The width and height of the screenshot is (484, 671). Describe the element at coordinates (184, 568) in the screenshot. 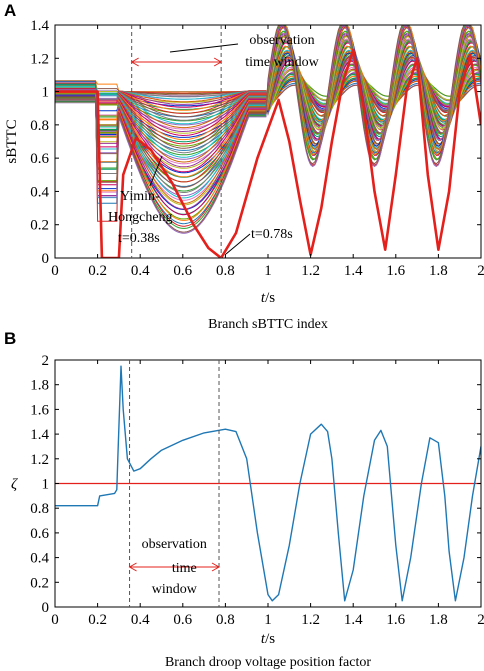

I see `observation-label-b-2: time` at that location.